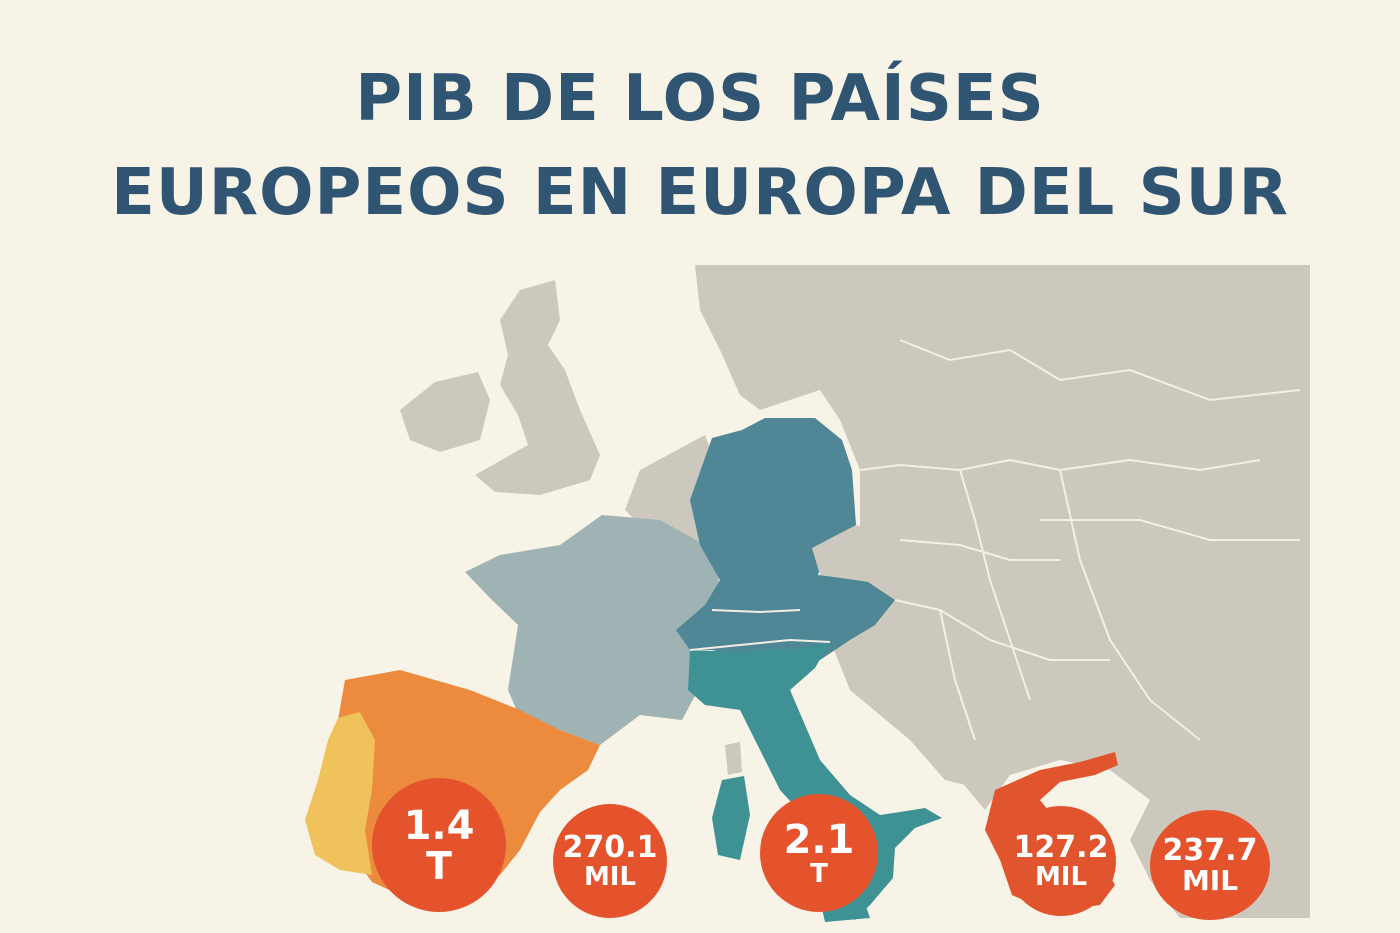 The image size is (1400, 933). I want to click on bubble-spain: 1.4 T, so click(439, 845).